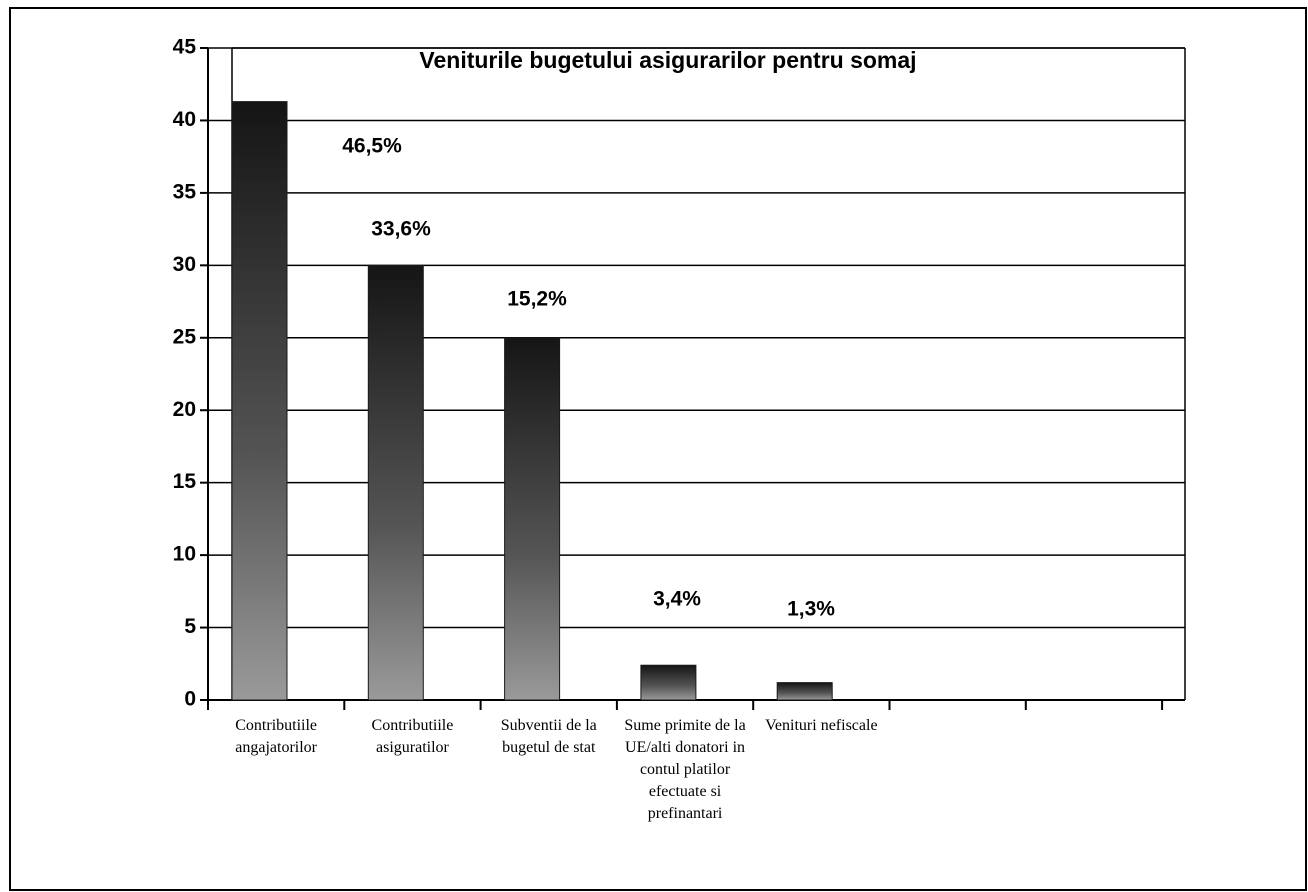 The image size is (1308, 892). I want to click on data-label: 1,3%, so click(811, 609).